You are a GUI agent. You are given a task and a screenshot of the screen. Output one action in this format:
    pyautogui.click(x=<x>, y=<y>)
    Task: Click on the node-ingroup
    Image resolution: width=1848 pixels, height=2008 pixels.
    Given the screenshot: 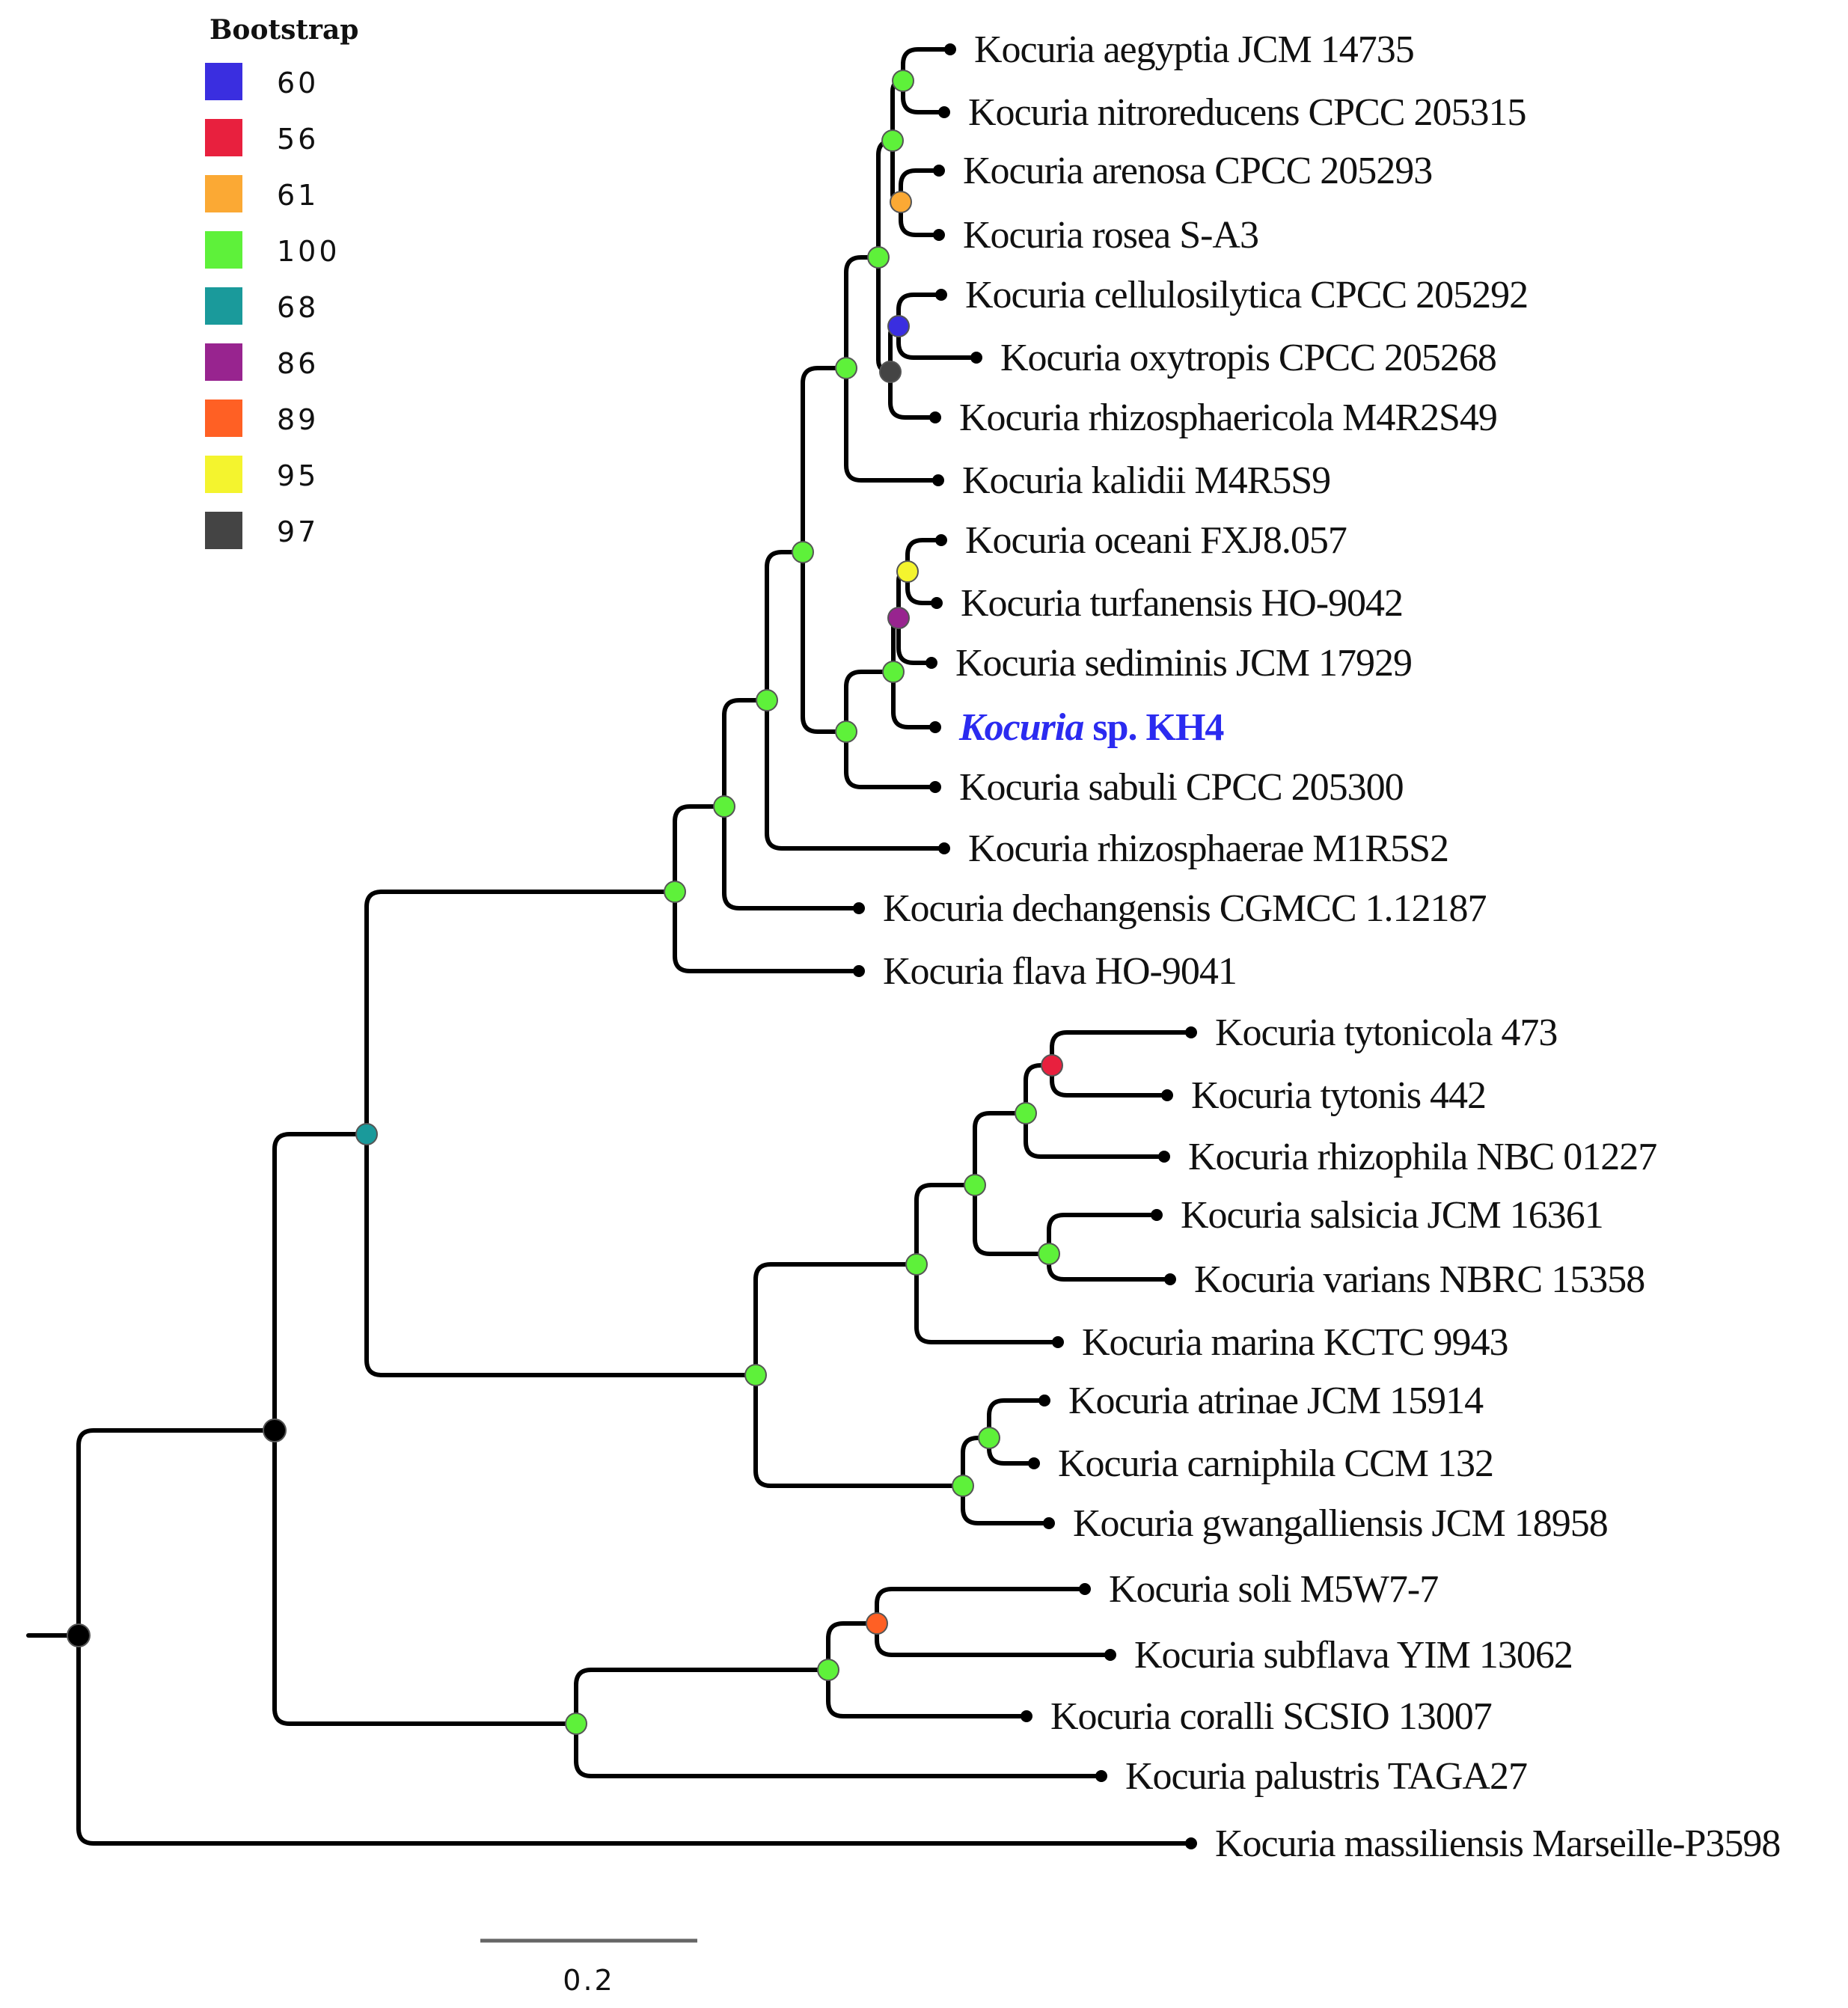 What is the action you would take?
    pyautogui.click(x=275, y=1430)
    